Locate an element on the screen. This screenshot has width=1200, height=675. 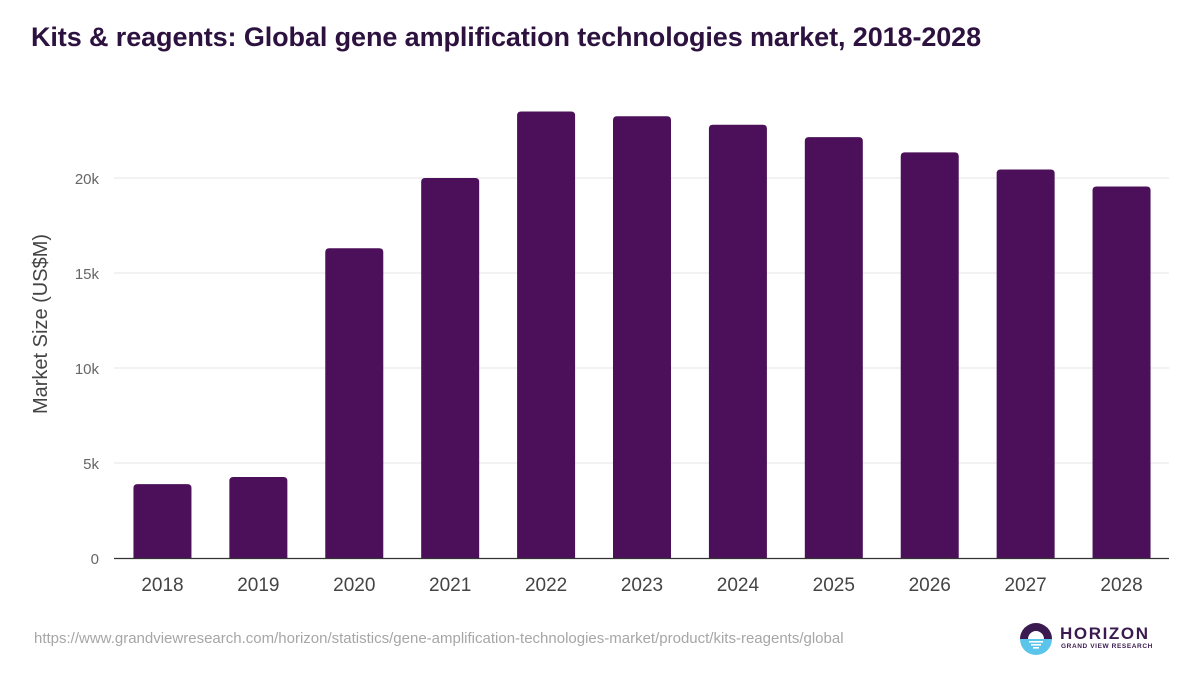
bar-2027 is located at coordinates (1025, 363).